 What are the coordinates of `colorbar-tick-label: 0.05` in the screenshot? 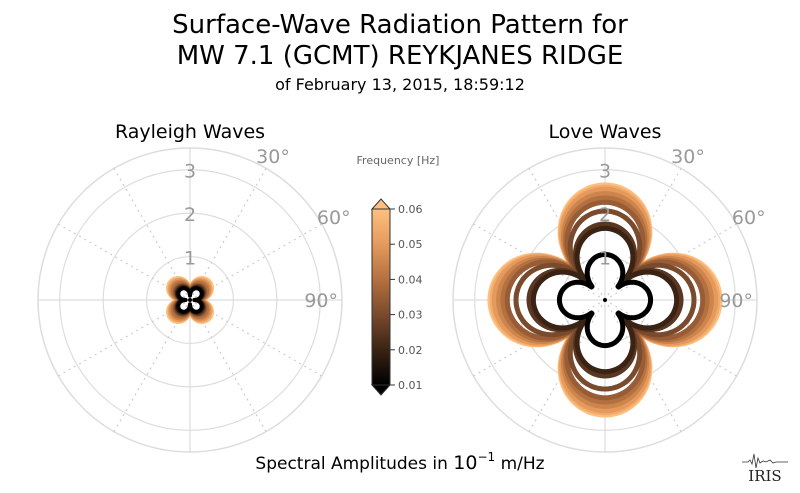 It's located at (410, 244).